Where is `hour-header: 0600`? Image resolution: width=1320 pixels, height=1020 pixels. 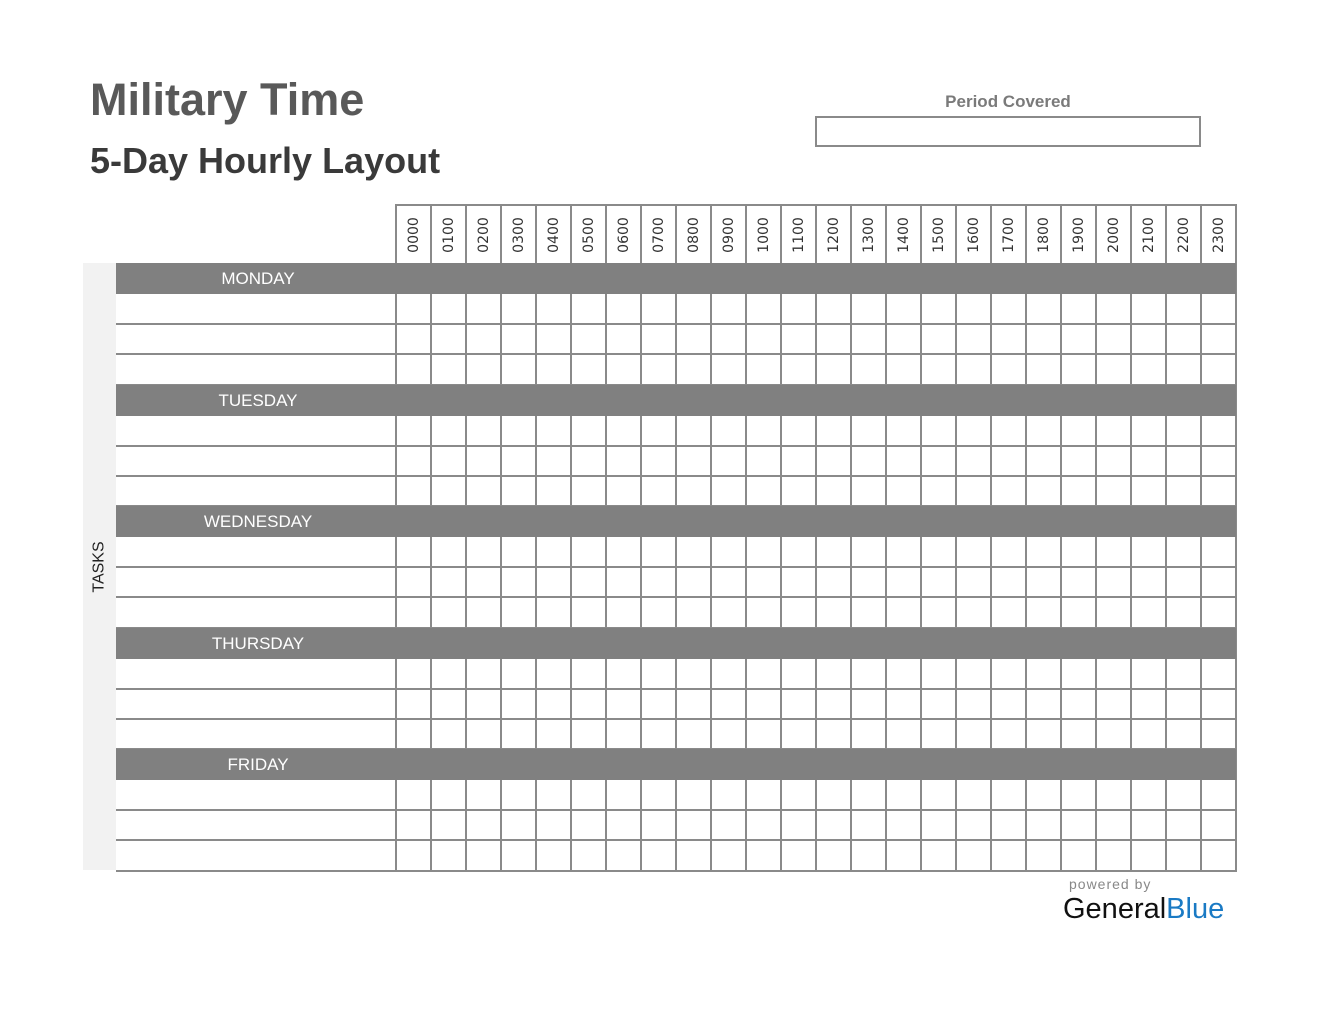
hour-header: 0600 is located at coordinates (623, 235).